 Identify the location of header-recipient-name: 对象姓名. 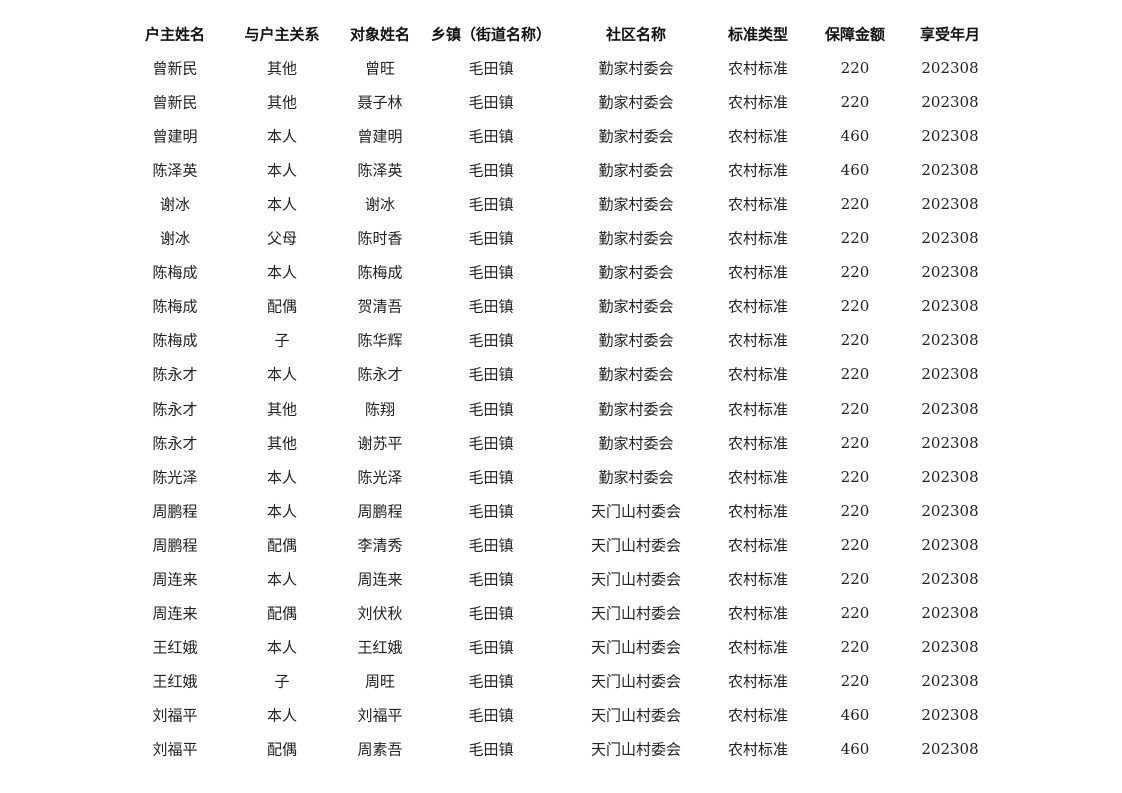
(380, 34).